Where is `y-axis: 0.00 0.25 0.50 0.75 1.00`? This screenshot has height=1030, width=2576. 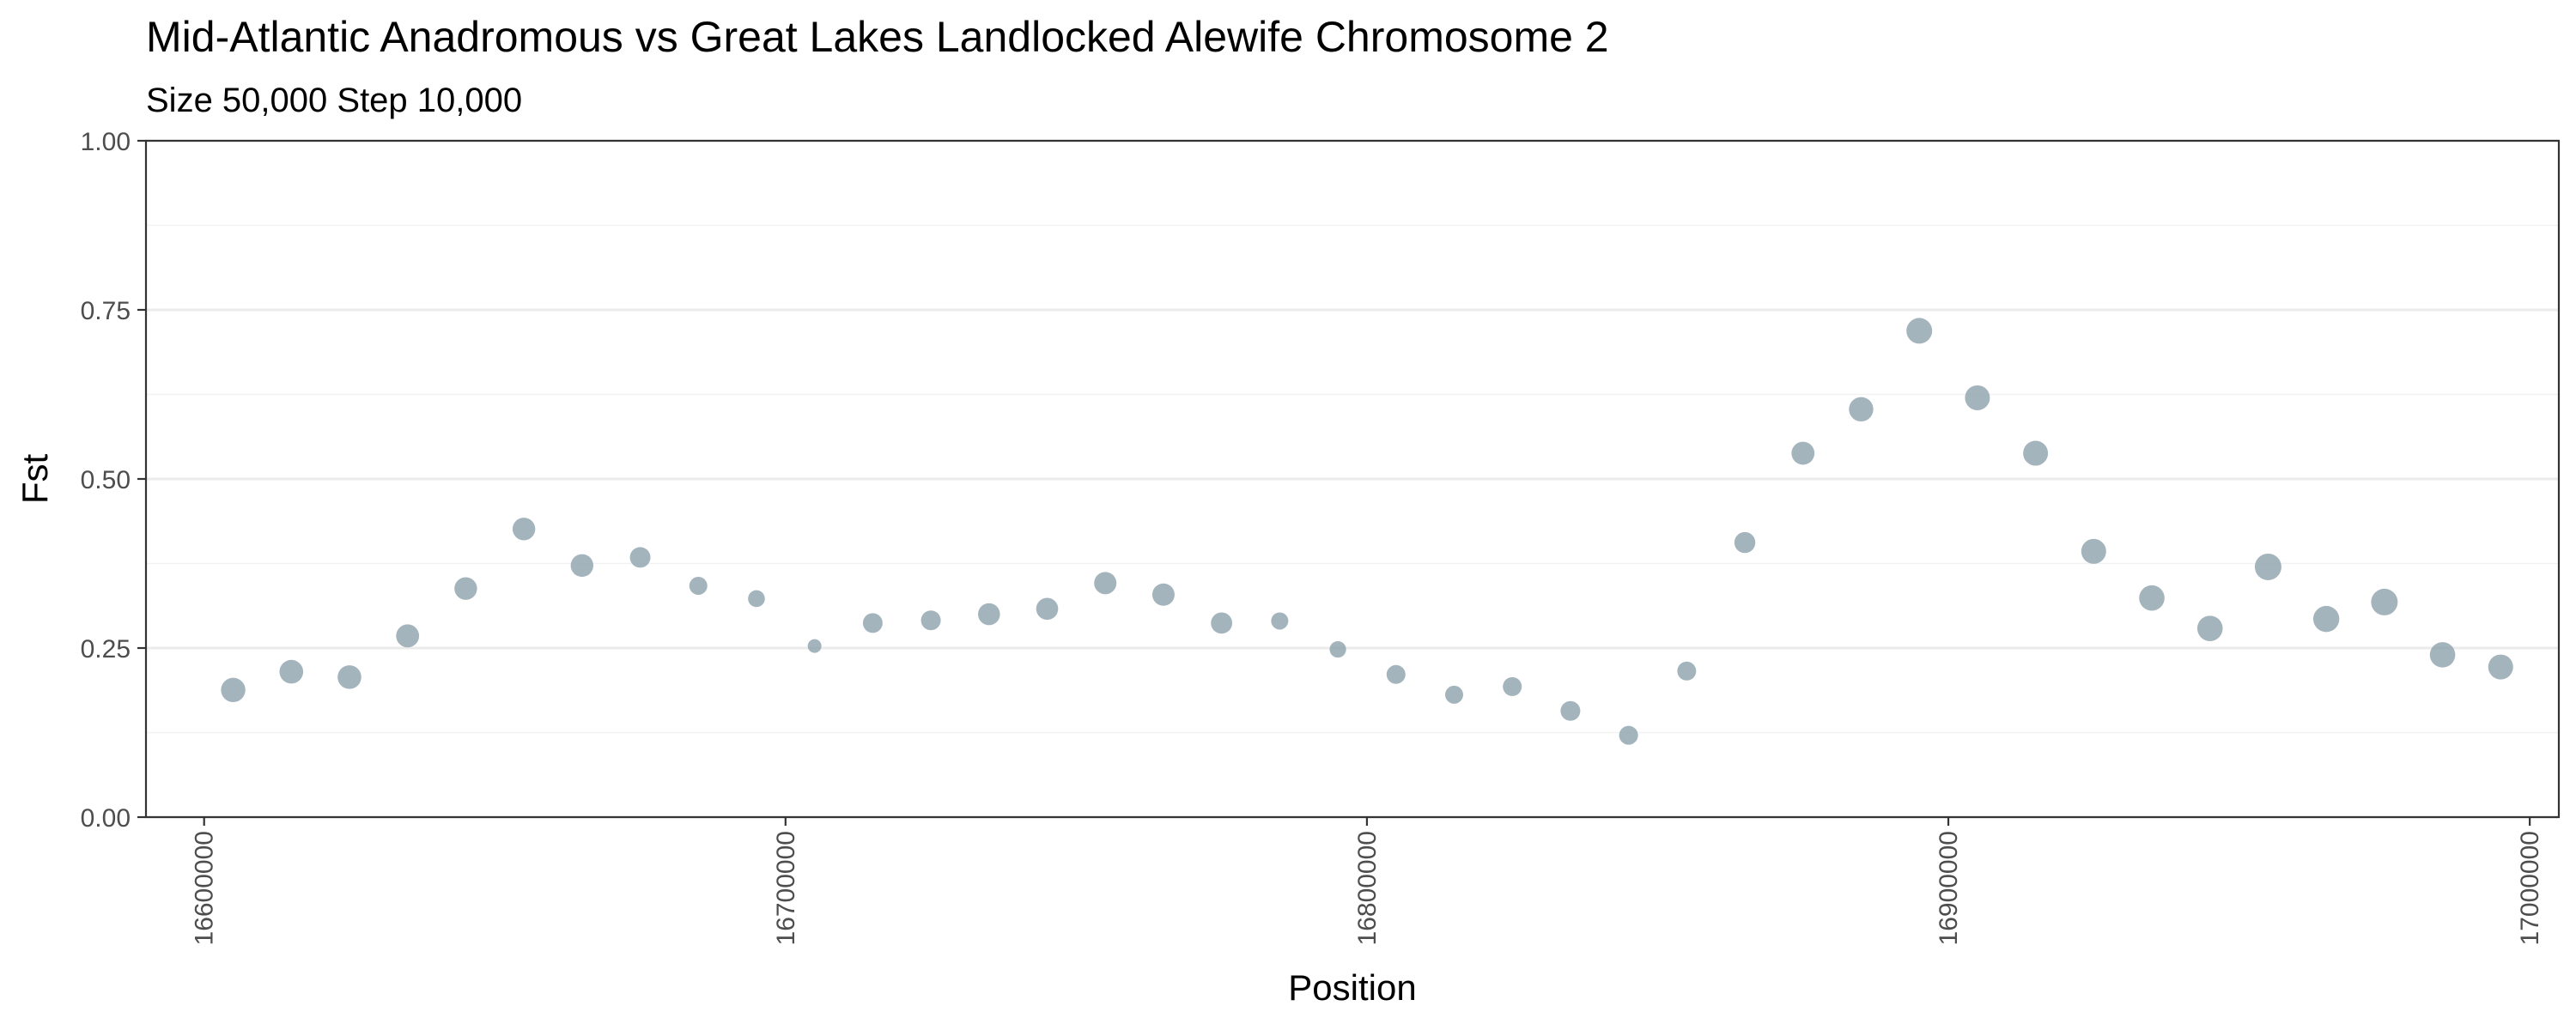 y-axis: 0.00 0.25 0.50 0.75 1.00 is located at coordinates (113, 480).